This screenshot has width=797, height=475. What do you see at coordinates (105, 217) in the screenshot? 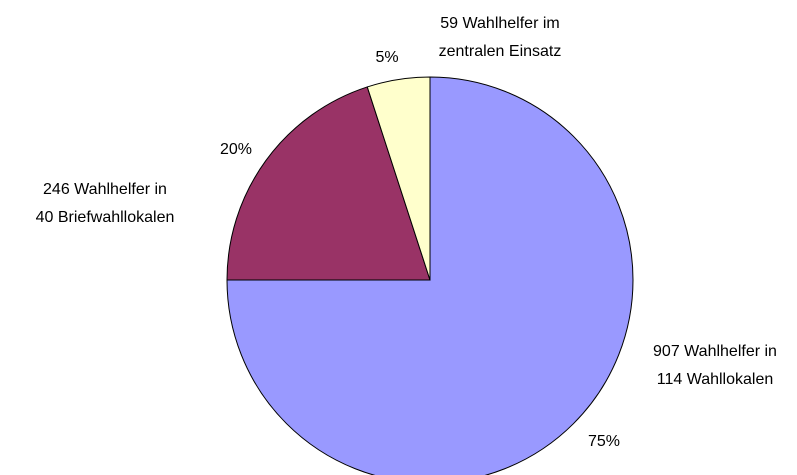
I see `category-label: 40 Briefwahllokalen` at bounding box center [105, 217].